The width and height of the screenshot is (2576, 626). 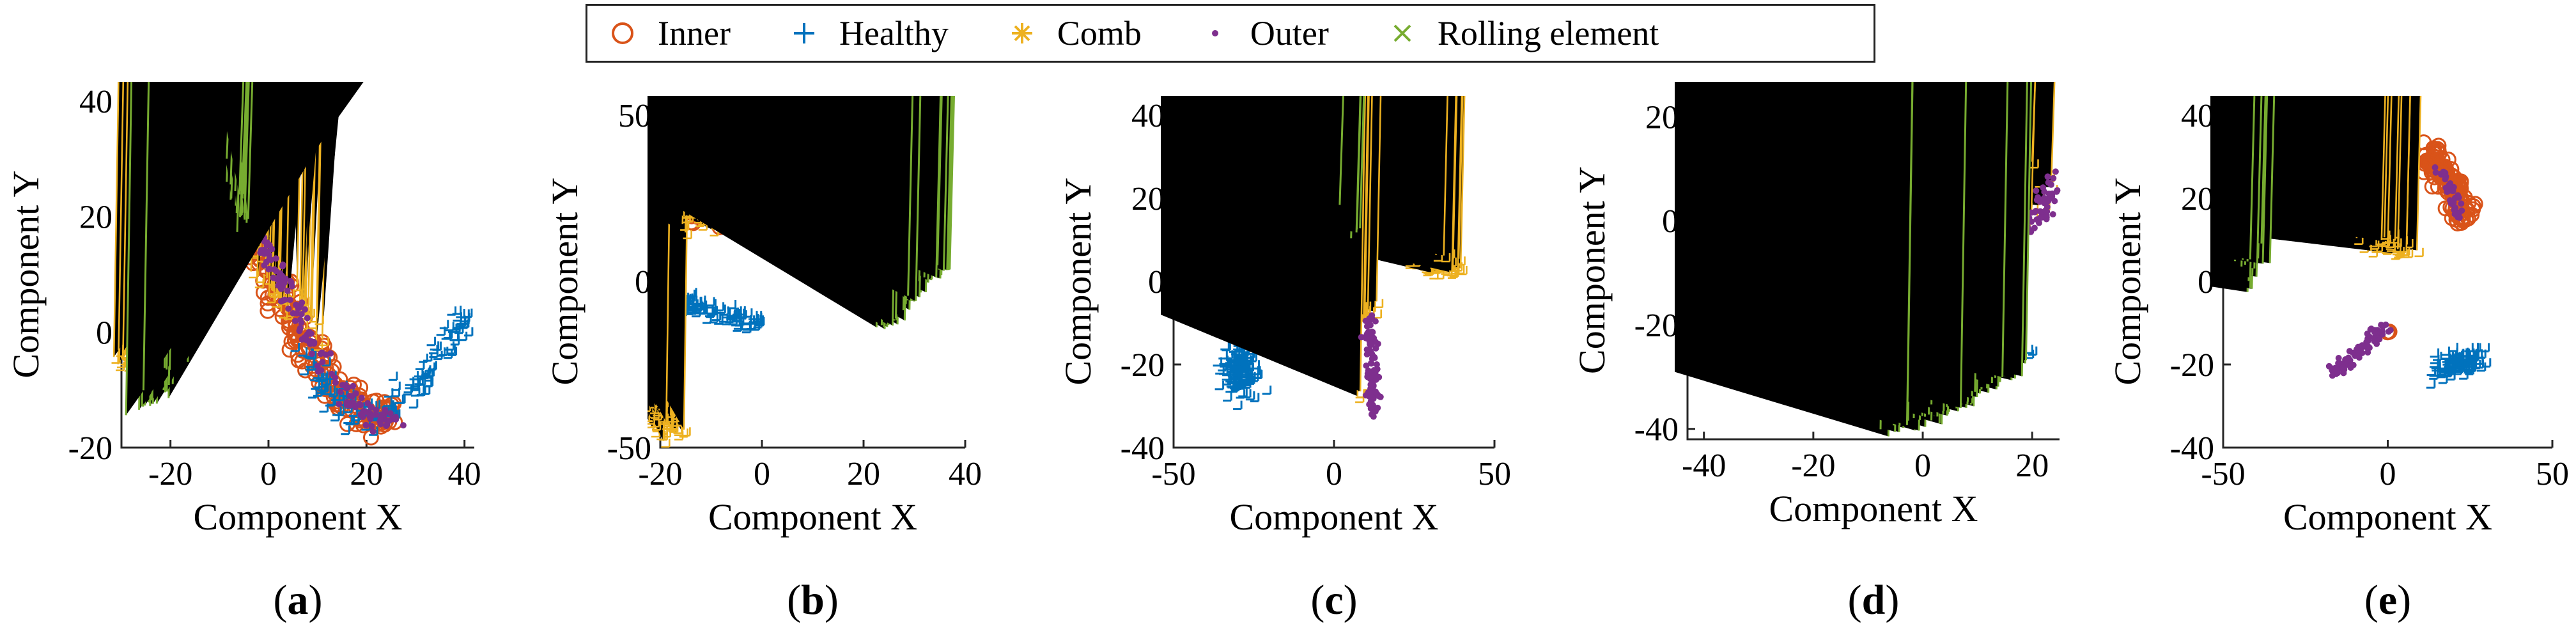 What do you see at coordinates (1148, 116) in the screenshot?
I see `y-tick-label: 40` at bounding box center [1148, 116].